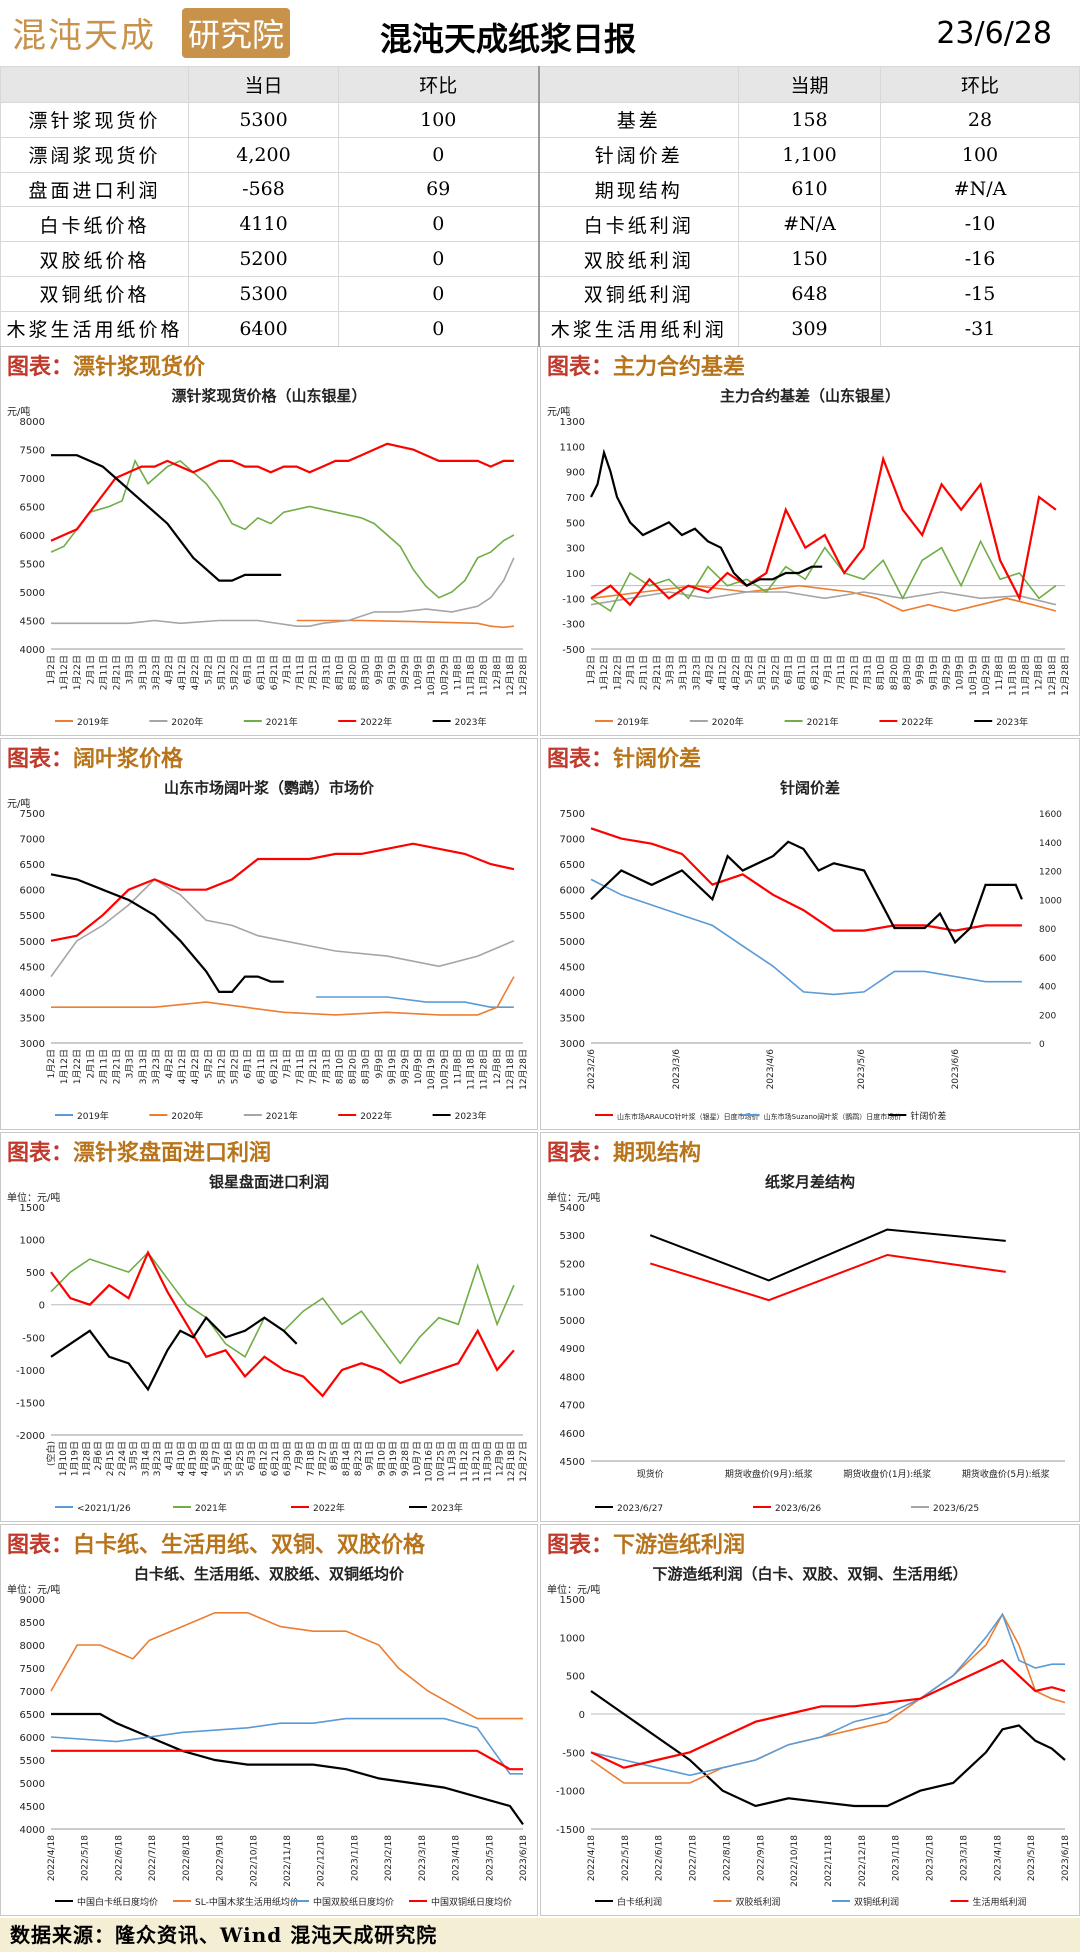 Image resolution: width=1080 pixels, height=1952 pixels. Describe the element at coordinates (236, 33) in the screenshot. I see `logo-badge: 研究院` at that location.